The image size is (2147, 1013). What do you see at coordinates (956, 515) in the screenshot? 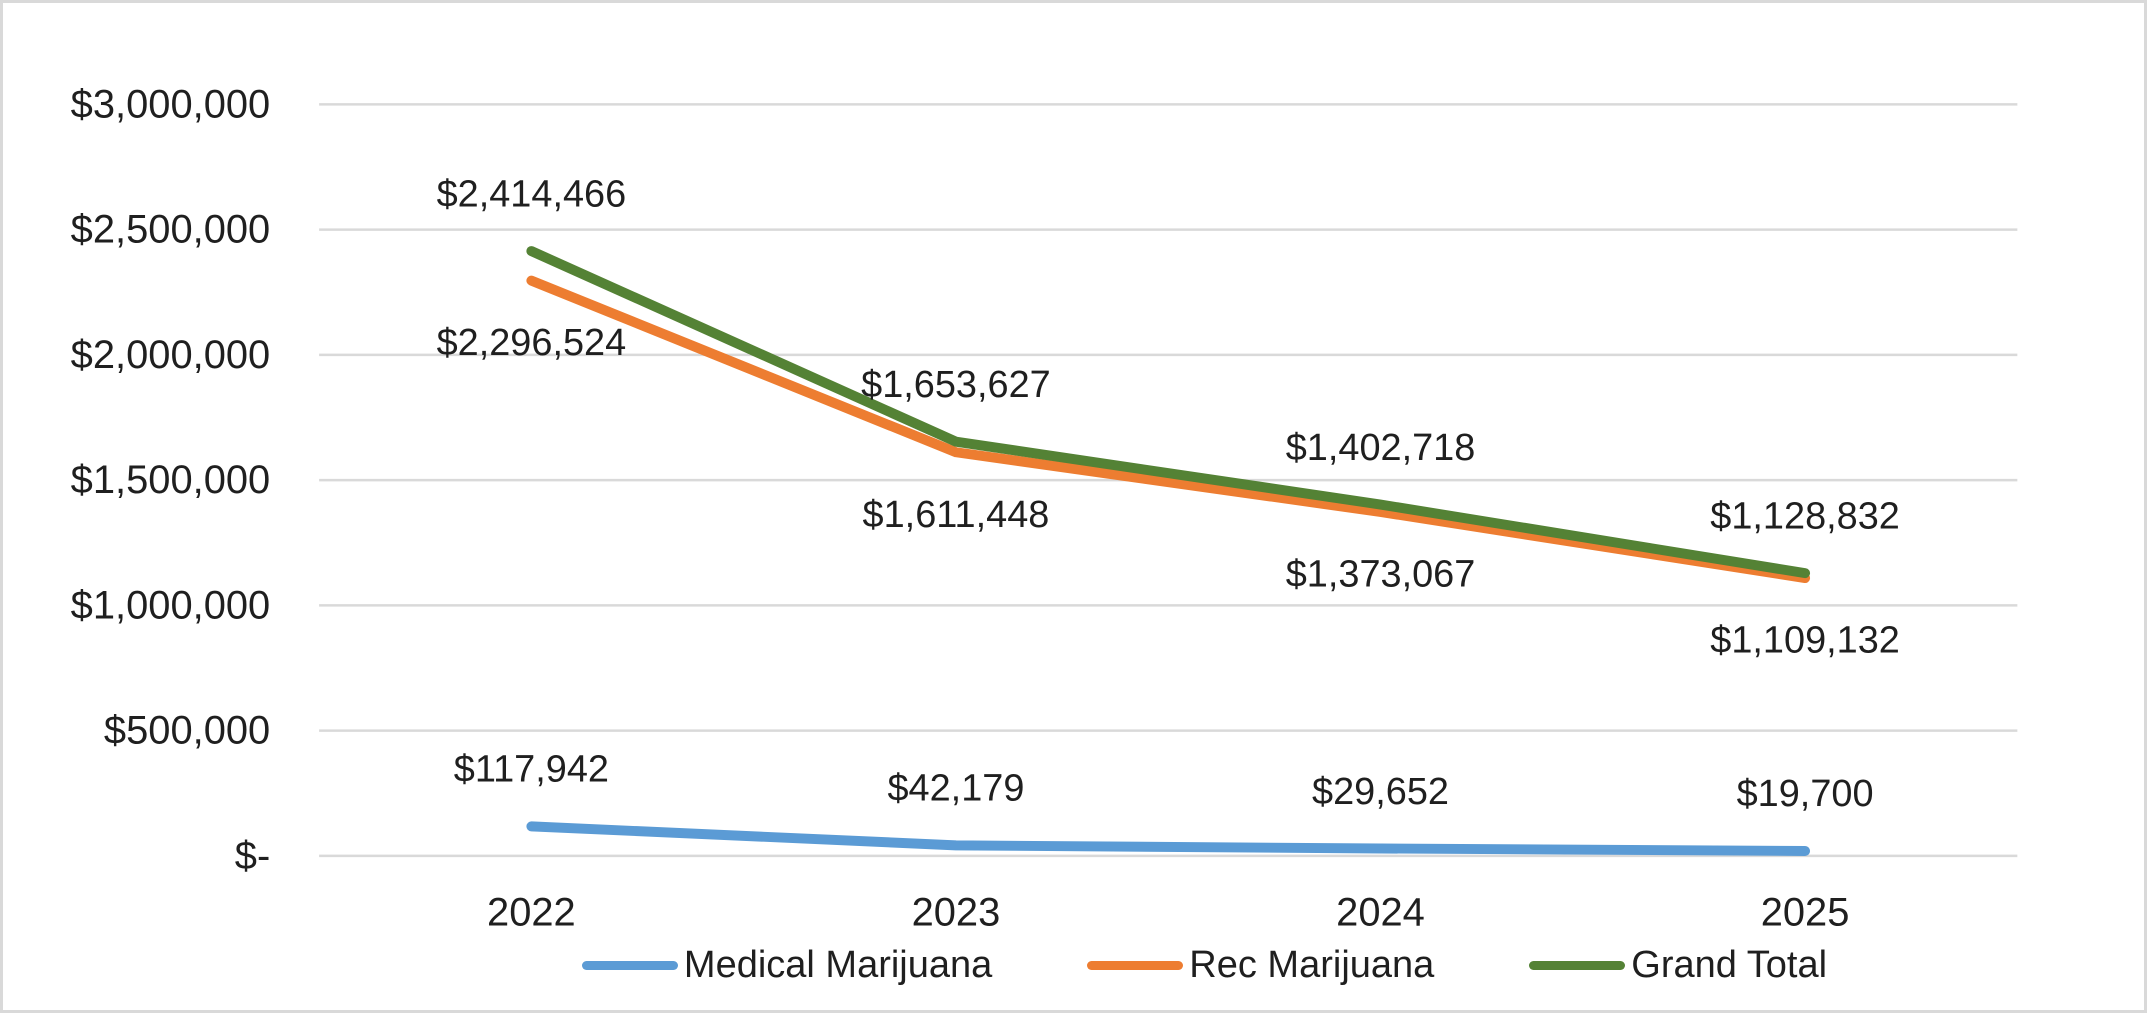
I see `data-label-rec-marijuana: $1,611,448` at bounding box center [956, 515].